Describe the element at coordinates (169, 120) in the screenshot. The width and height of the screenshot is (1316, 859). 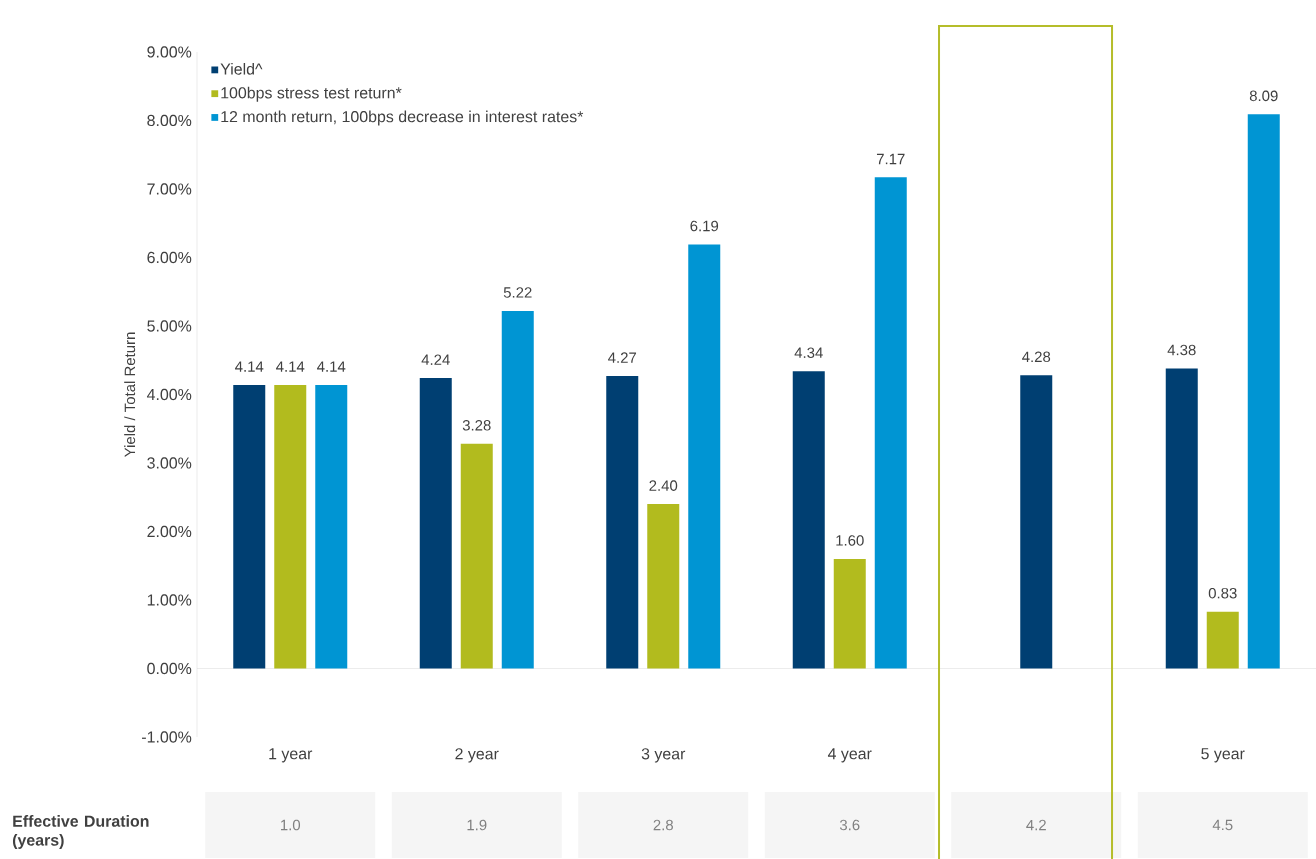
I see `y-tick-label: 8.00%` at that location.